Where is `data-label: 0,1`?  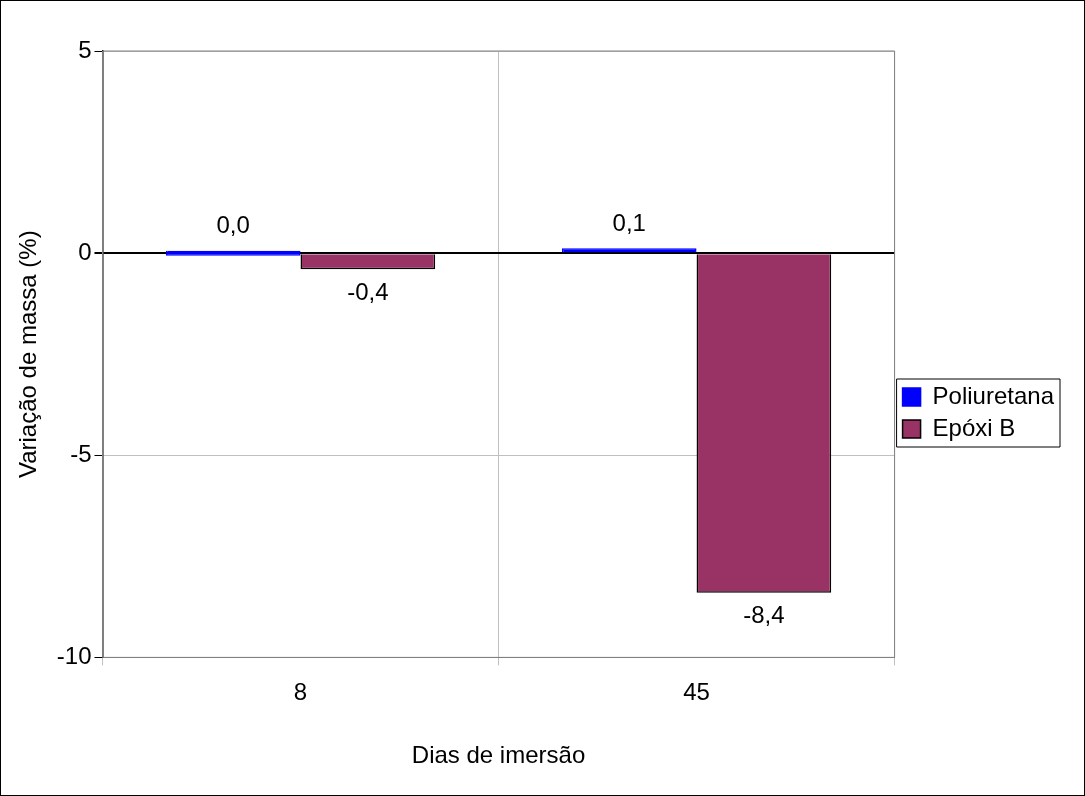
data-label: 0,1 is located at coordinates (629, 222).